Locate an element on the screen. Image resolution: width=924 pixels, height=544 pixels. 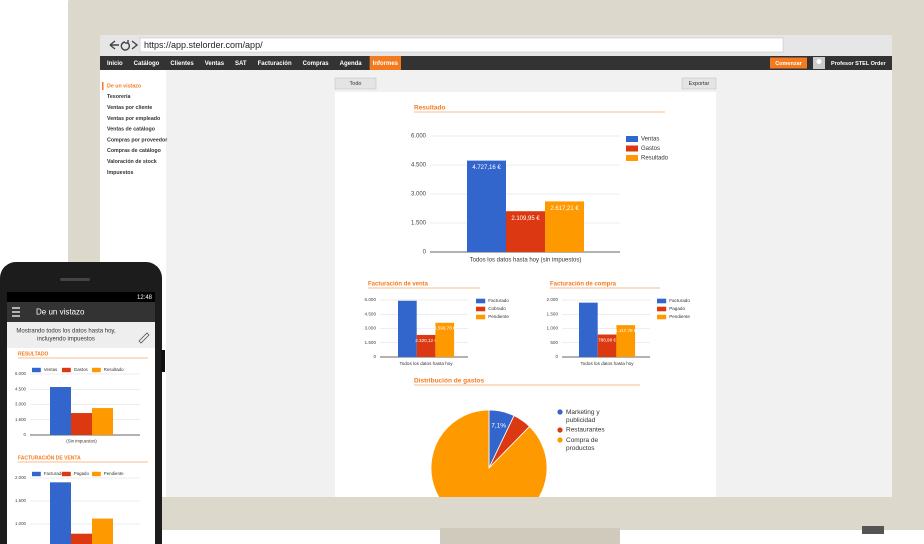
data-label: 1.117,78 € is located at coordinates (626, 330).